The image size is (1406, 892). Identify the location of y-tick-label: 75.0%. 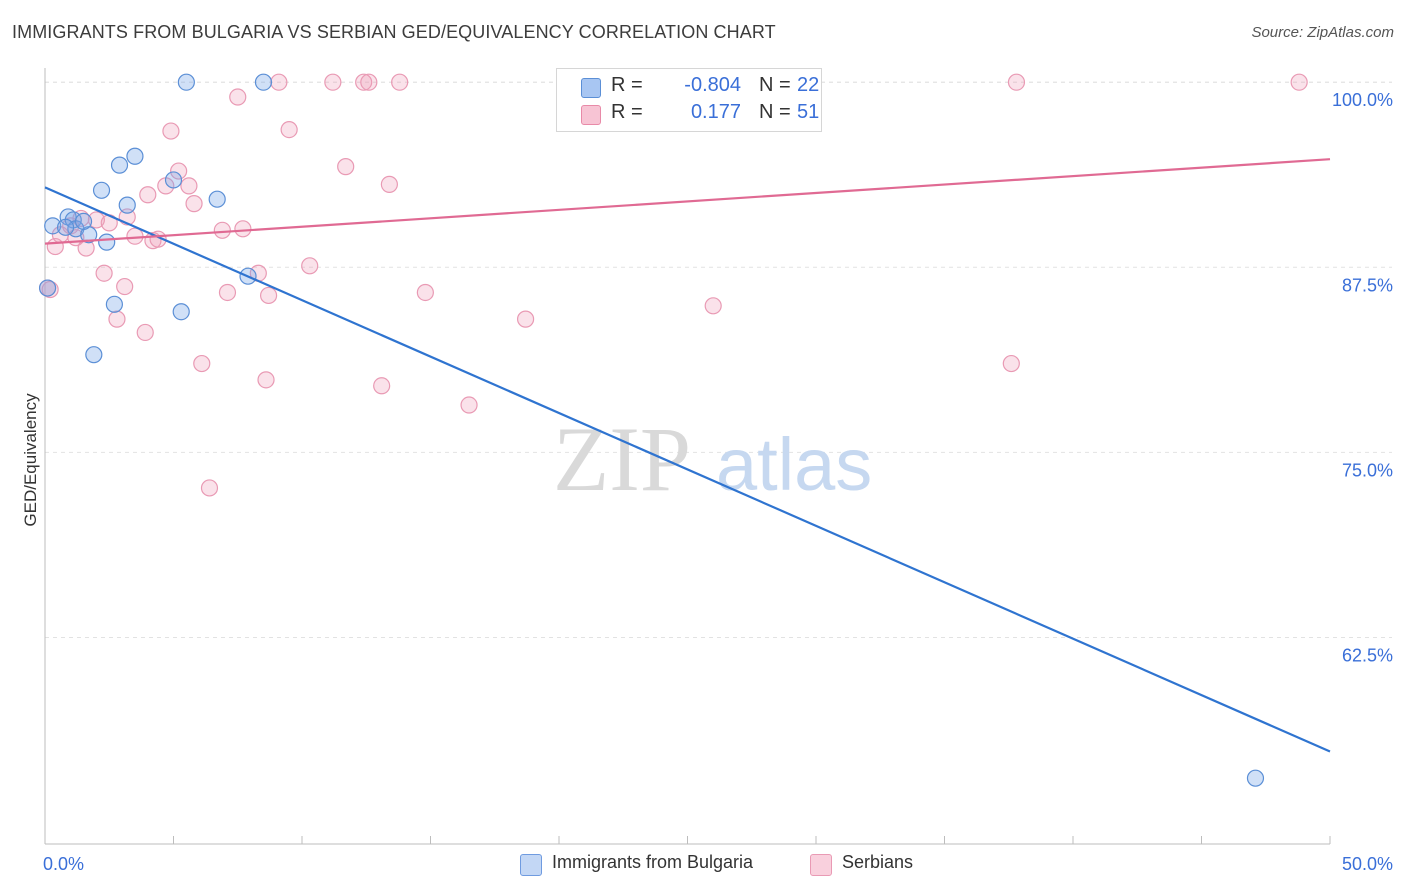
(1367, 470).